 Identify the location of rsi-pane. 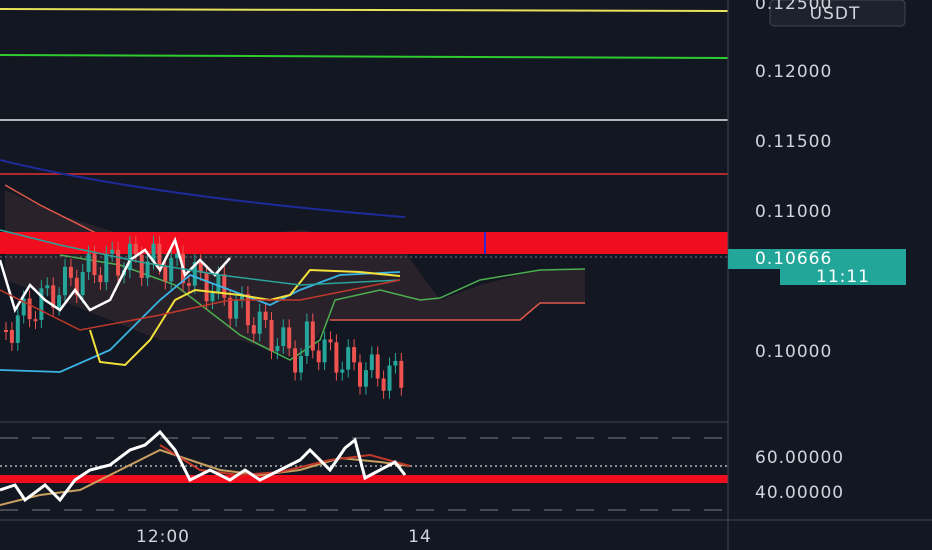
(364, 470).